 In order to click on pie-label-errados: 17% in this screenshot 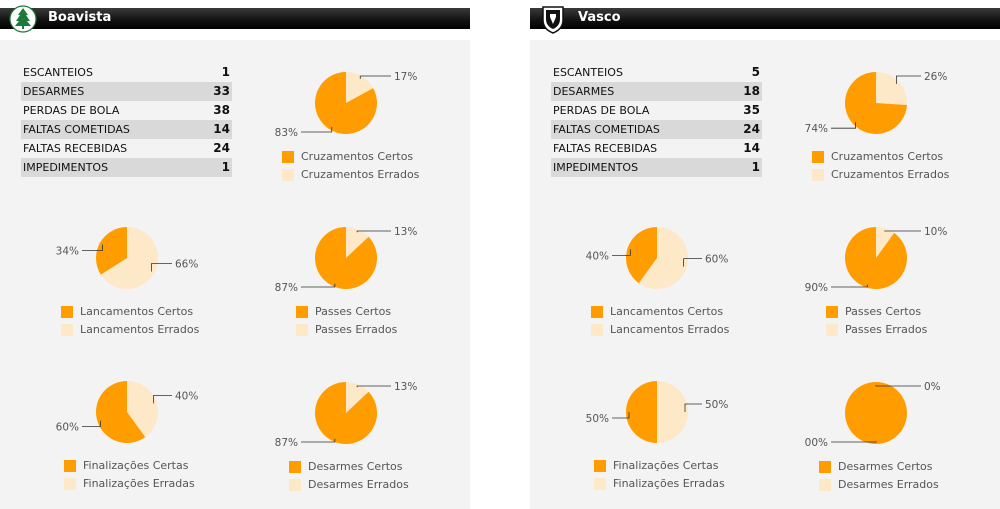, I will do `click(405, 77)`.